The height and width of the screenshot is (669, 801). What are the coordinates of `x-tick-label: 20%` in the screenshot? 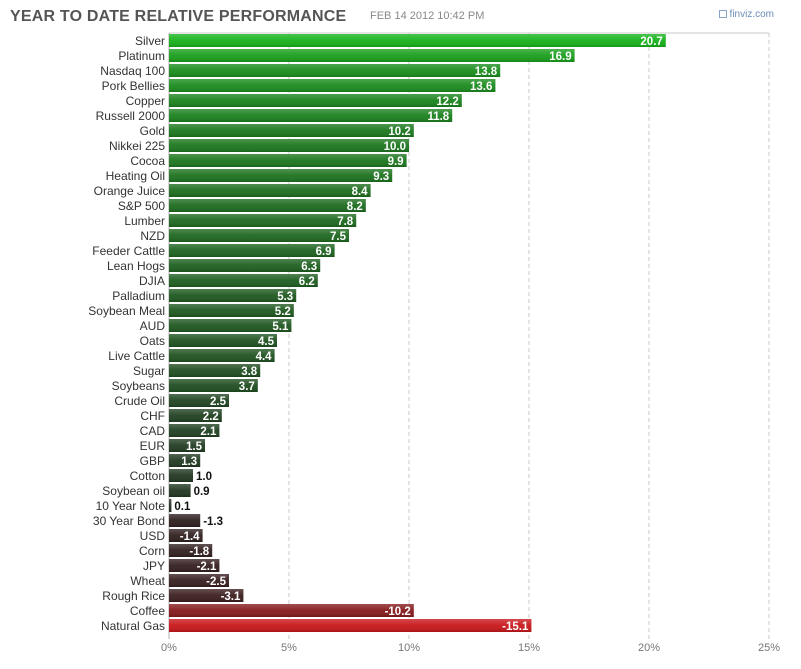 It's located at (649, 648).